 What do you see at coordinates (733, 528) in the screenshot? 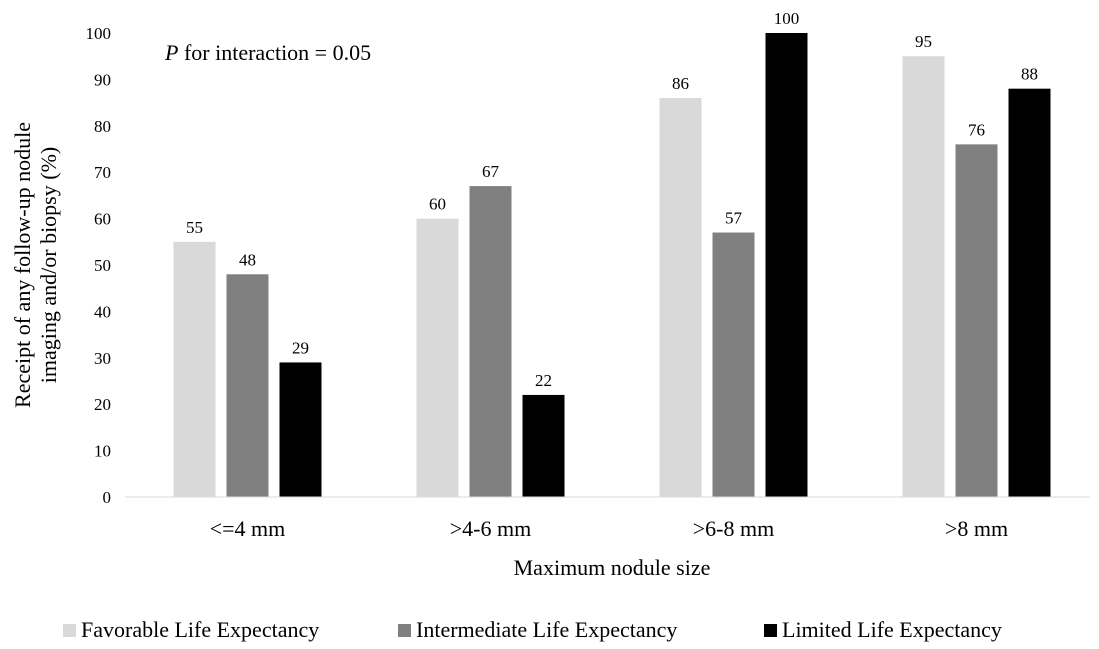
I see `x-tick-label: >6-8 mm` at bounding box center [733, 528].